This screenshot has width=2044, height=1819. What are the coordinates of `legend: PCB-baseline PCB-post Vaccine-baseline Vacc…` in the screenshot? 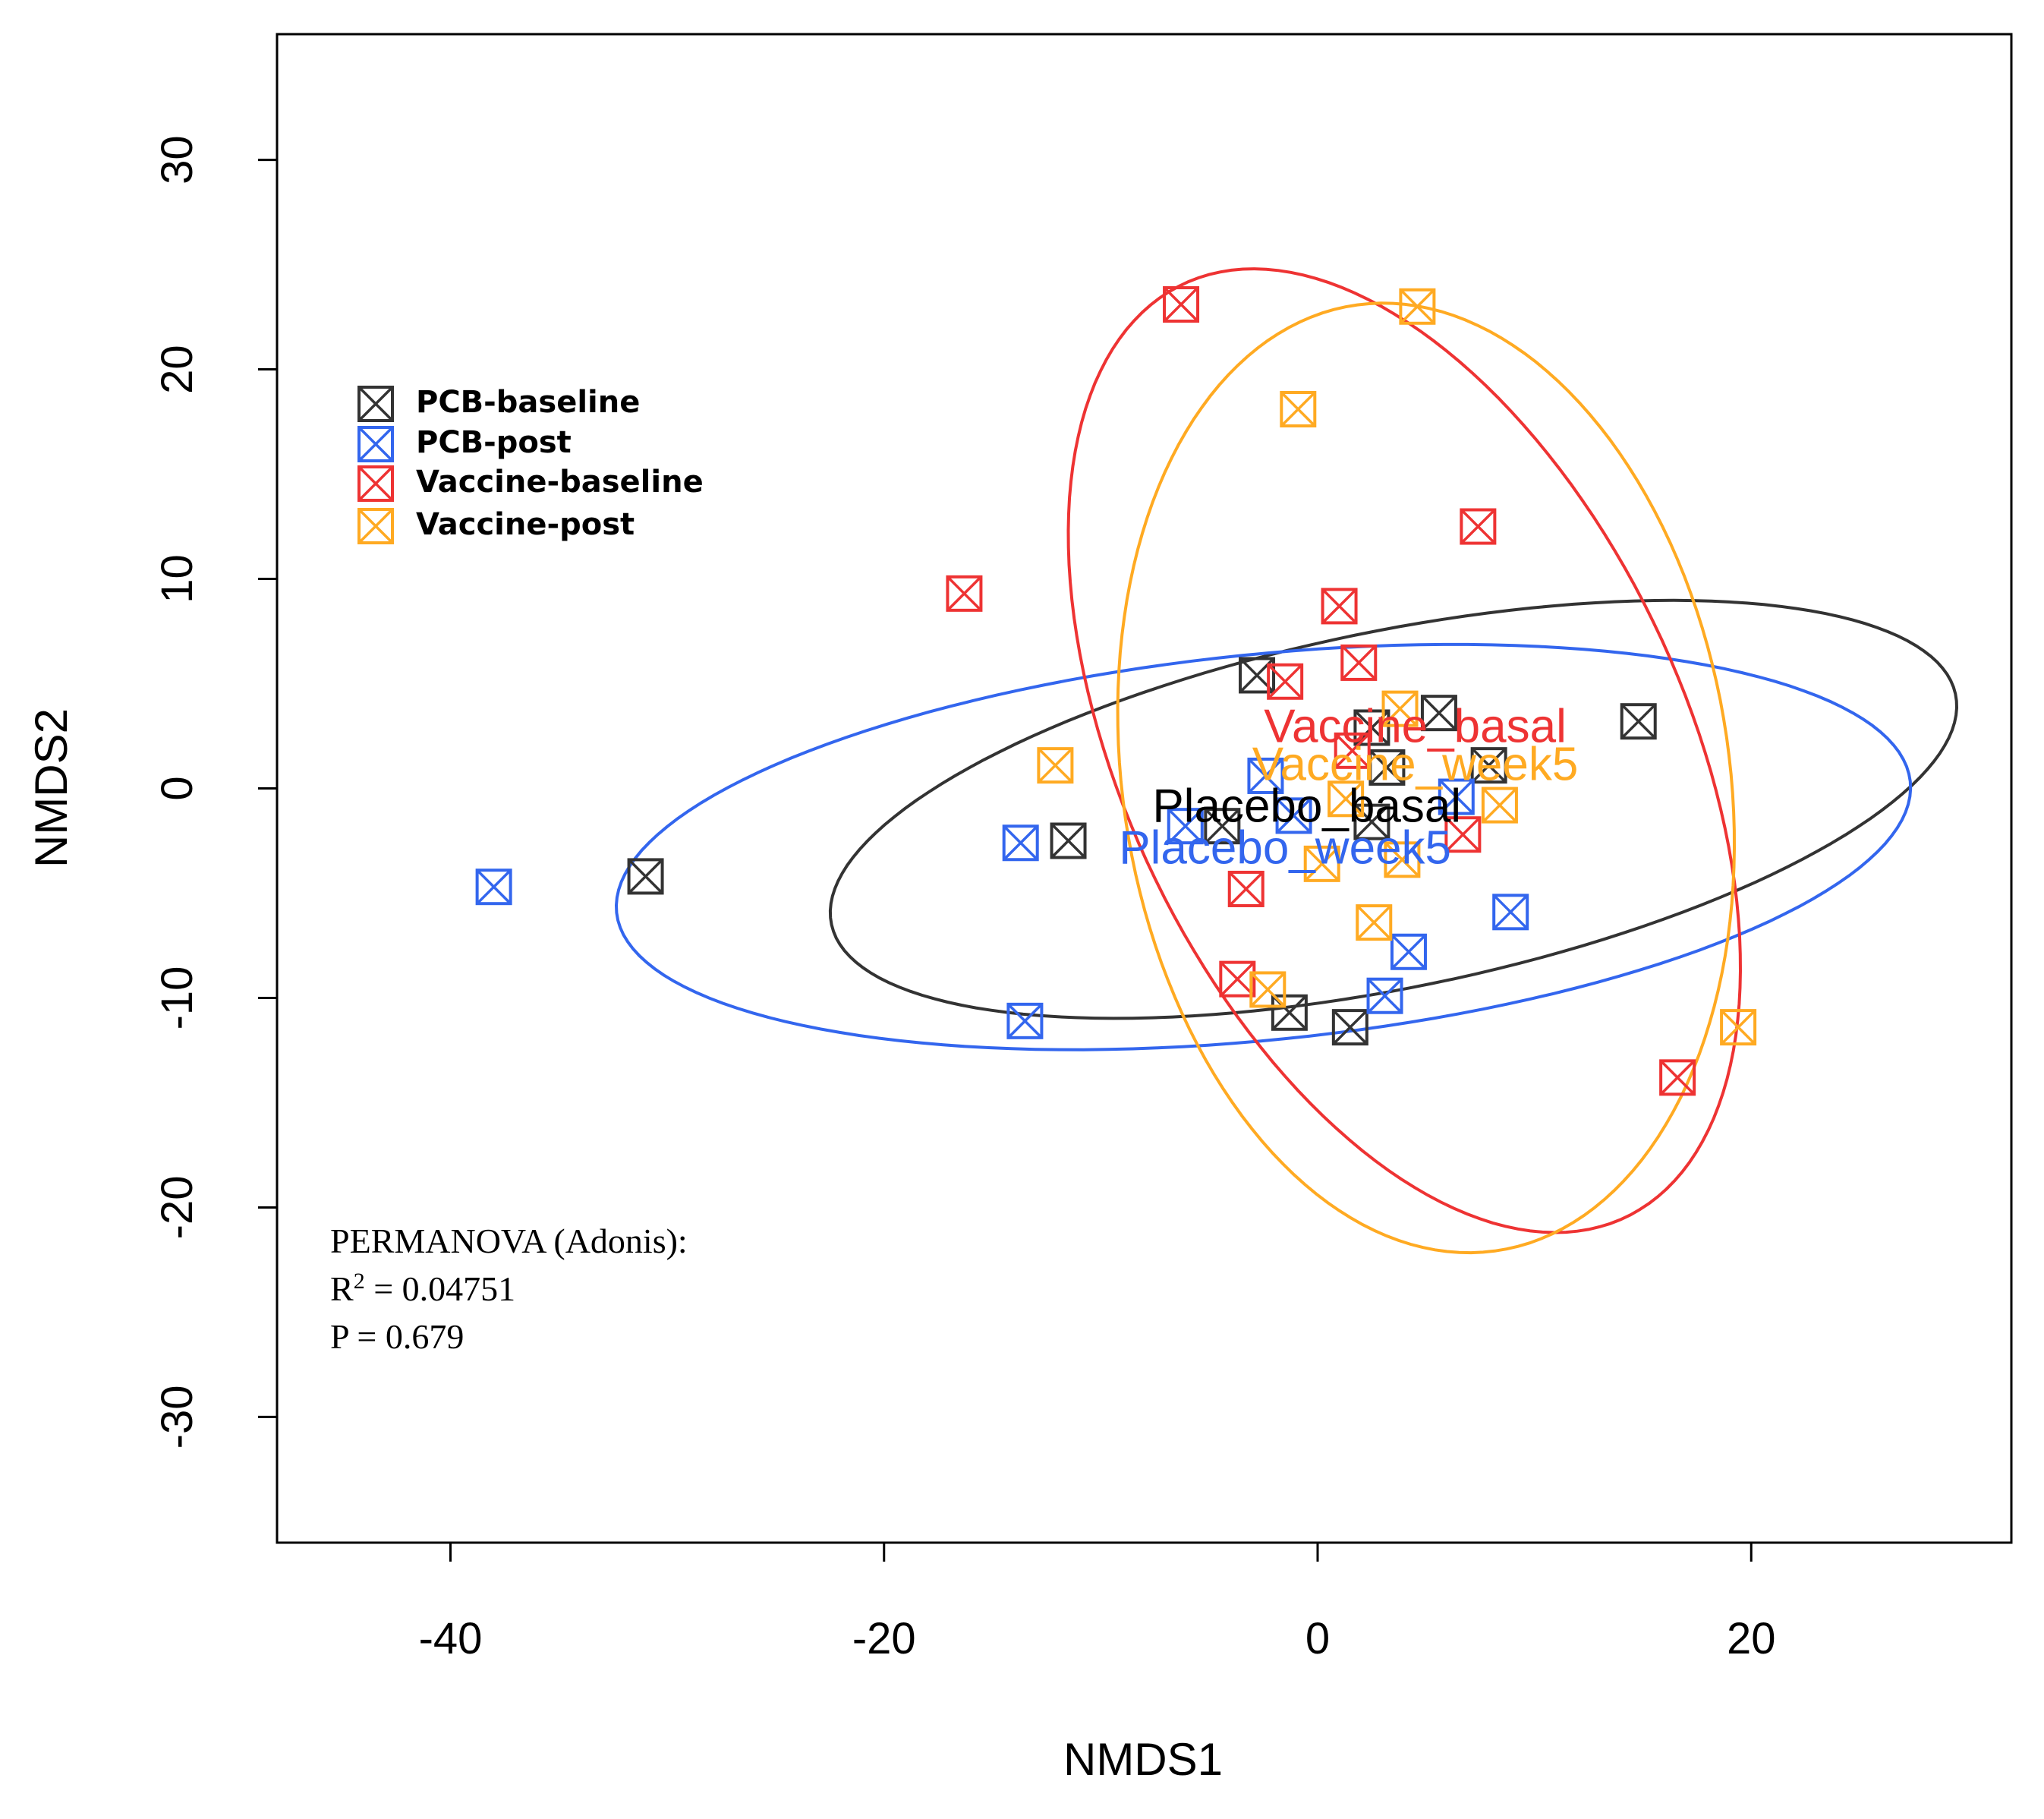 It's located at (530, 464).